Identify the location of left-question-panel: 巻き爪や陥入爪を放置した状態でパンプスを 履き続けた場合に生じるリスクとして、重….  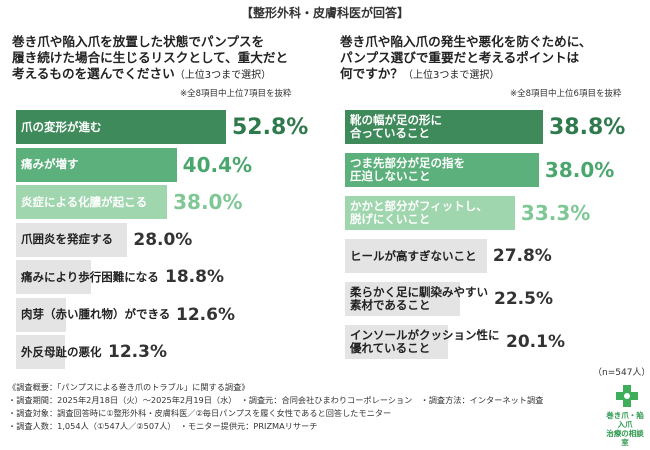
(167, 59).